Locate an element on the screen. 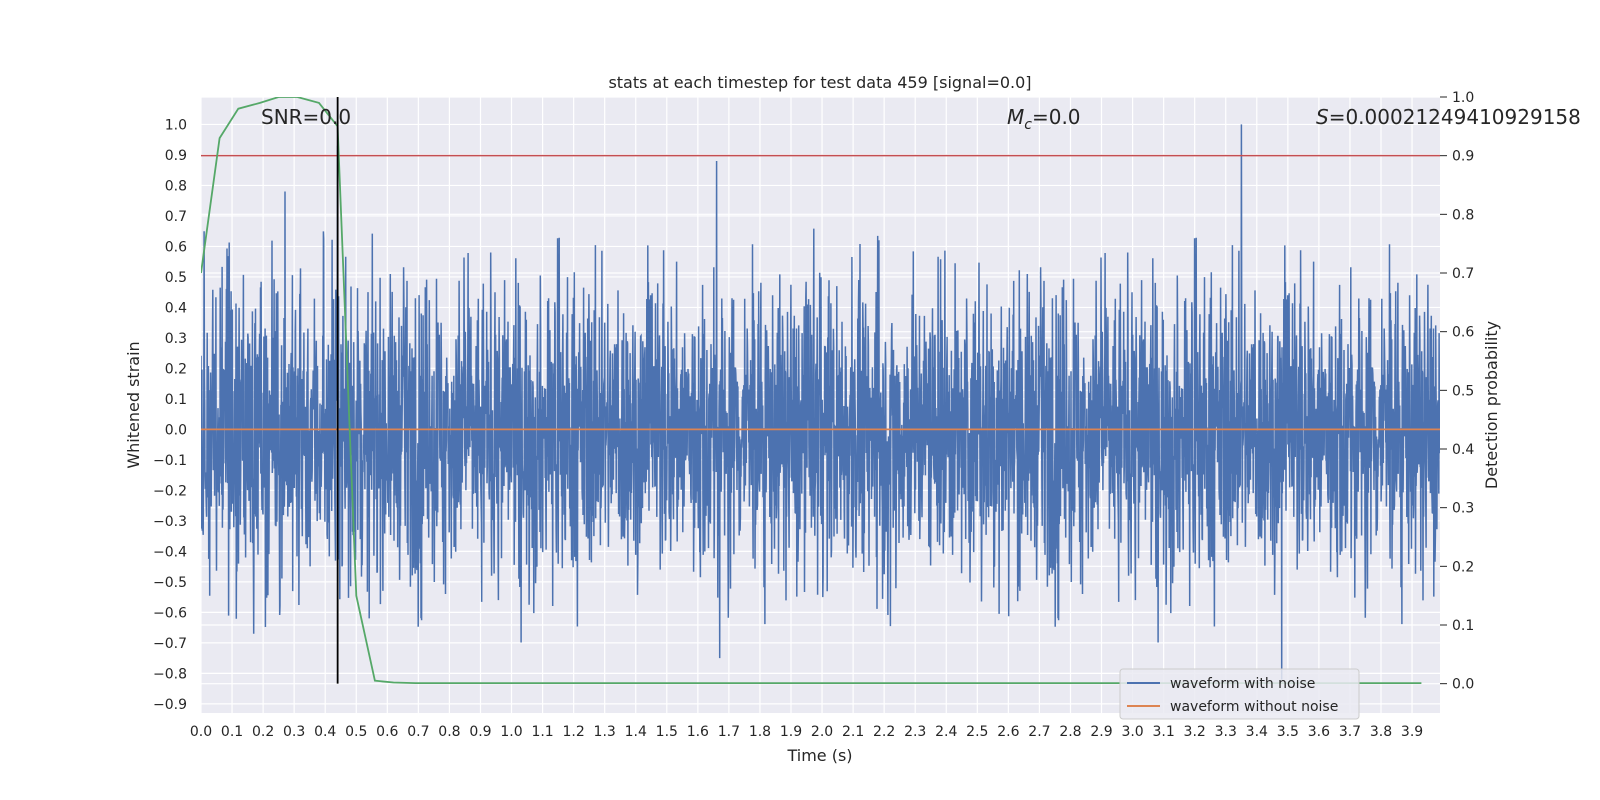 The height and width of the screenshot is (800, 1600). y-left-tick-label-0: 1.0 is located at coordinates (176, 125).